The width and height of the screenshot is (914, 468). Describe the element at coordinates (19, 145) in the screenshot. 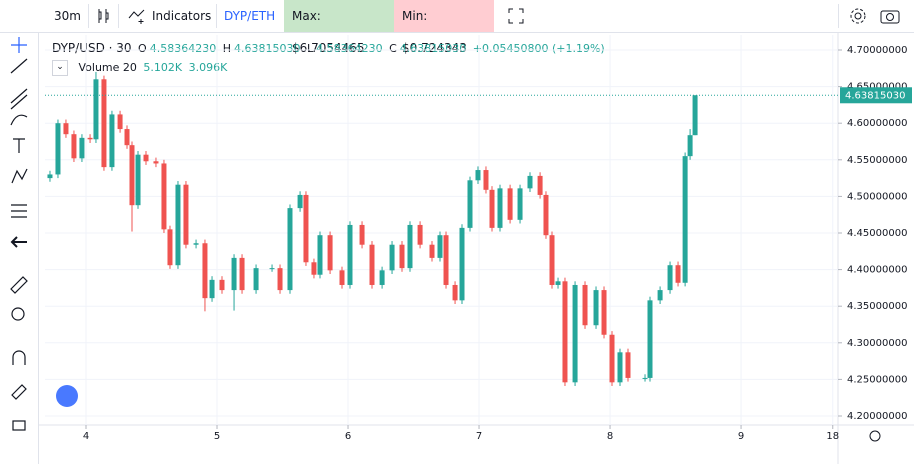

I see `text-tool` at that location.